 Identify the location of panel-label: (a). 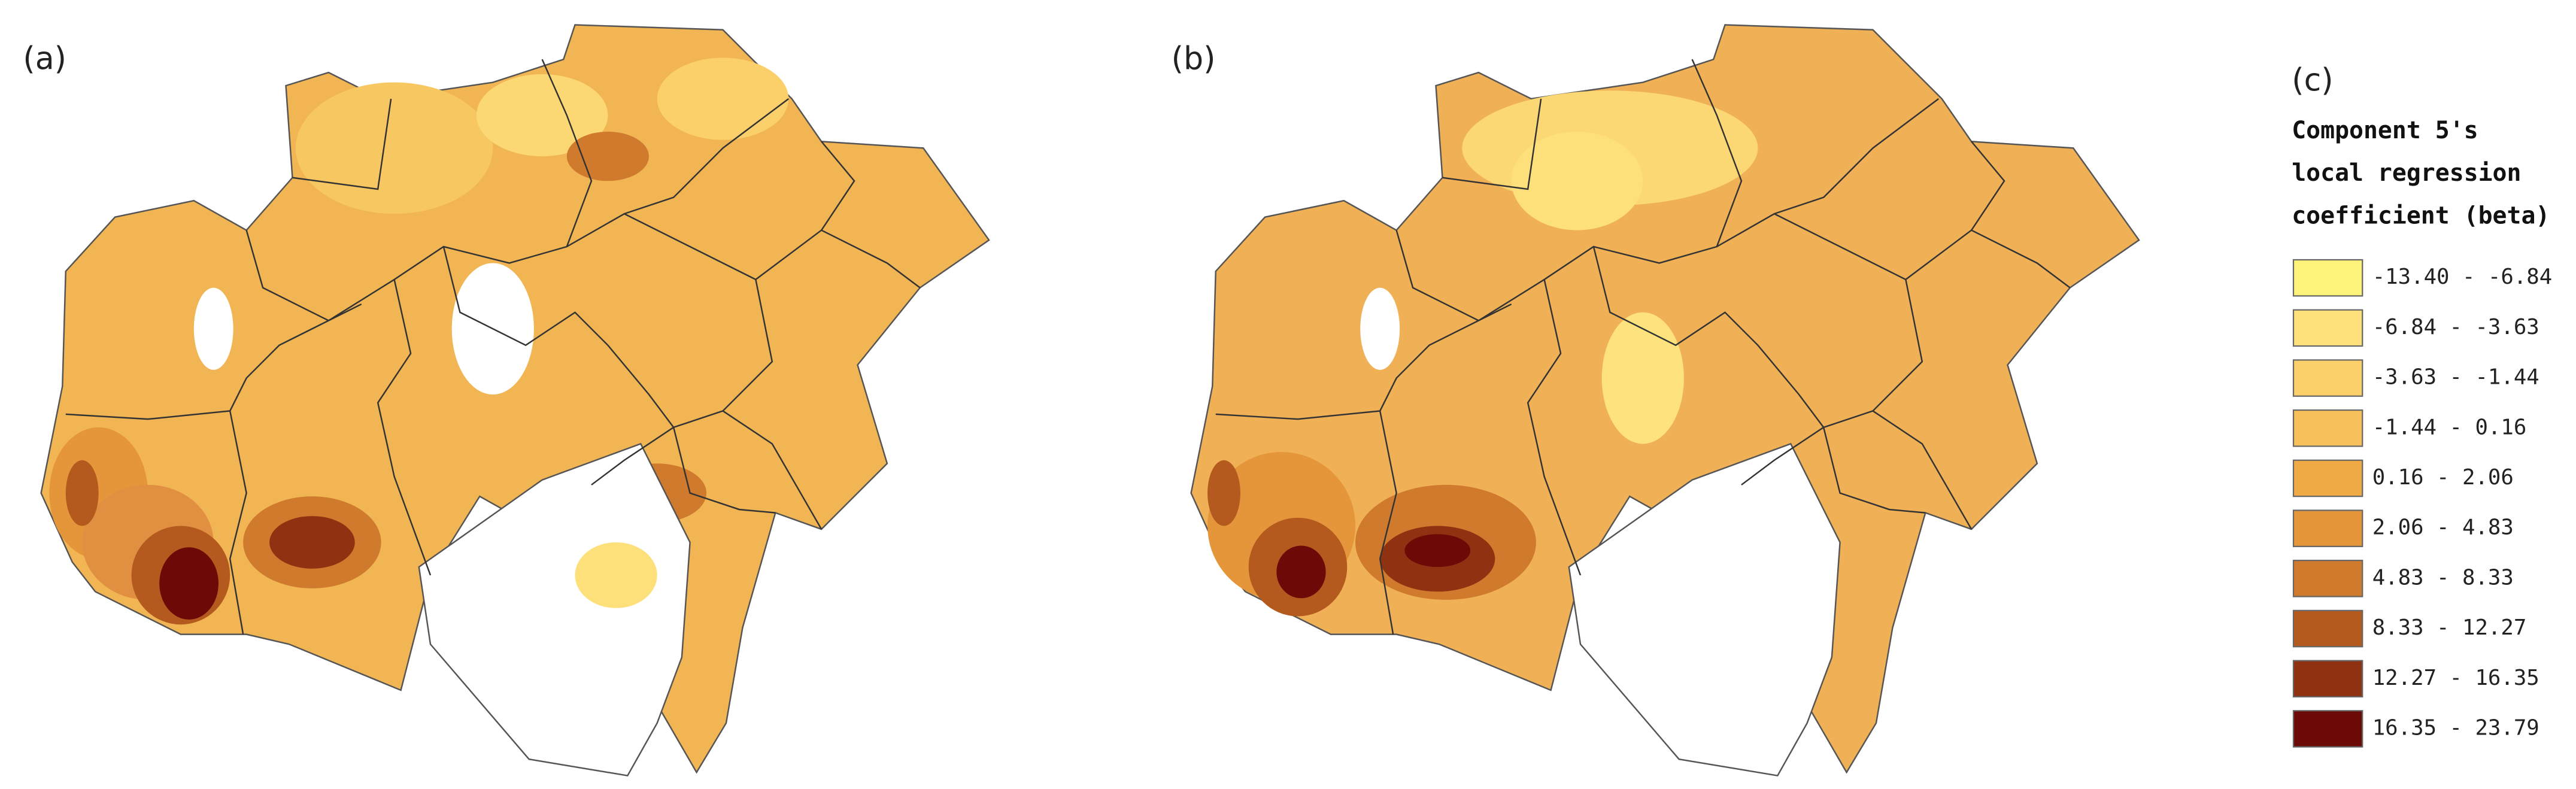
(44, 59).